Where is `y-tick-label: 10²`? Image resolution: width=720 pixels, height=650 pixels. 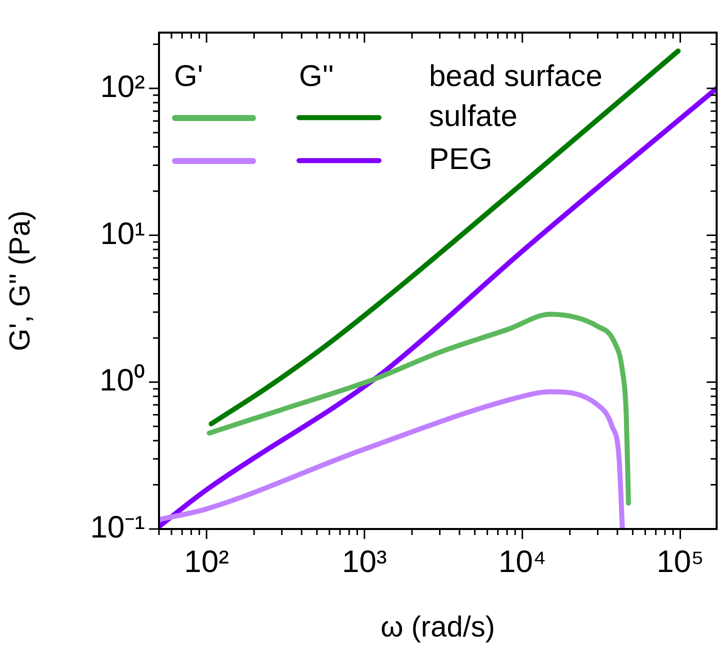 y-tick-label: 10² is located at coordinates (122, 86).